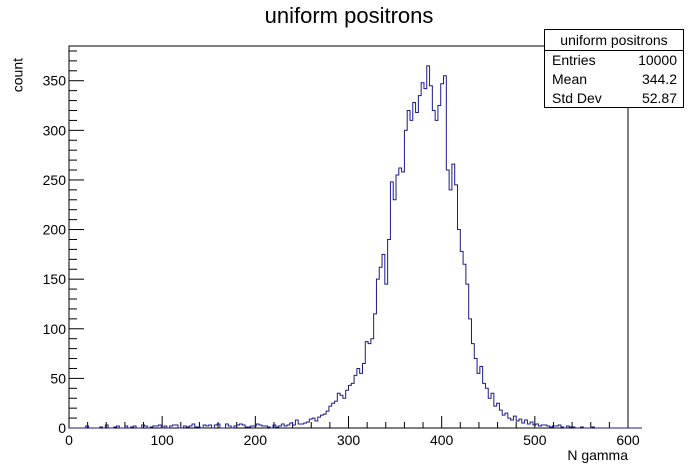 Image resolution: width=698 pixels, height=476 pixels. Describe the element at coordinates (55, 230) in the screenshot. I see `y-tick-label: 200` at that location.